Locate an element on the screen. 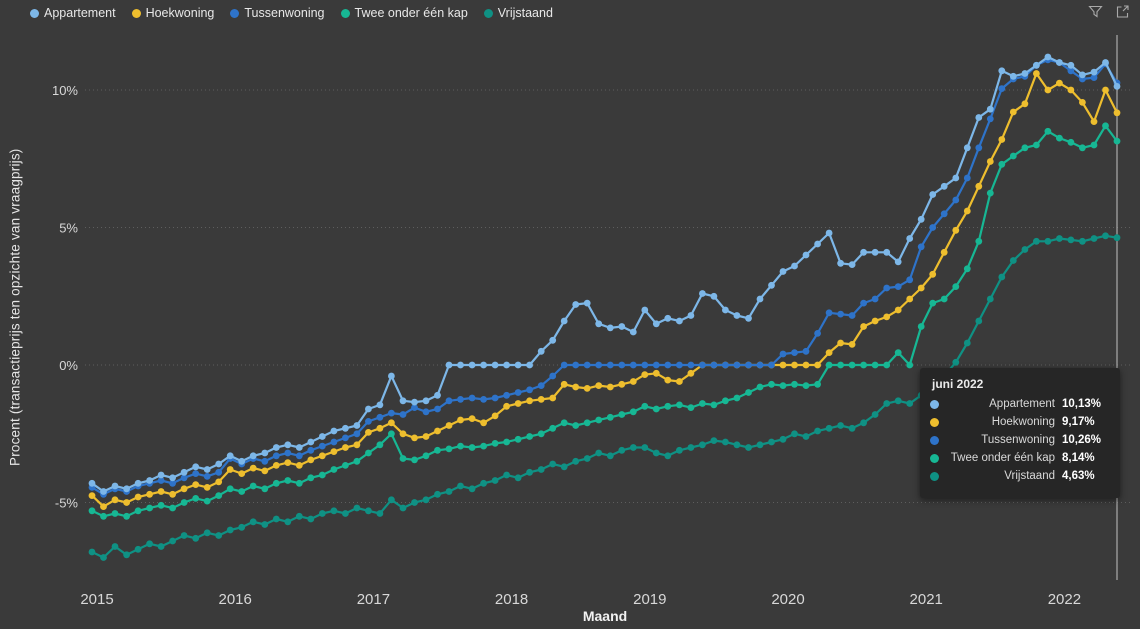  y-tick-label: 5% is located at coordinates (68, 228).